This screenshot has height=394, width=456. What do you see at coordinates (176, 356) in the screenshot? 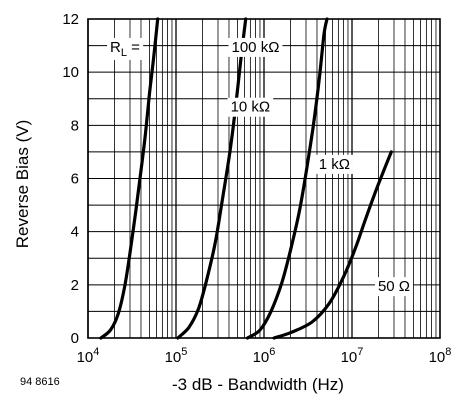
I see `x-tick-label: 10⁵` at bounding box center [176, 356].